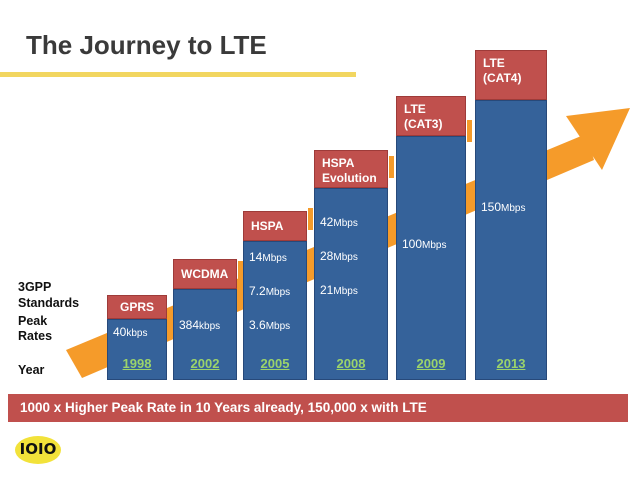 This screenshot has height=478, width=638. Describe the element at coordinates (327, 290) in the screenshot. I see `peak-rate-value: 21` at that location.